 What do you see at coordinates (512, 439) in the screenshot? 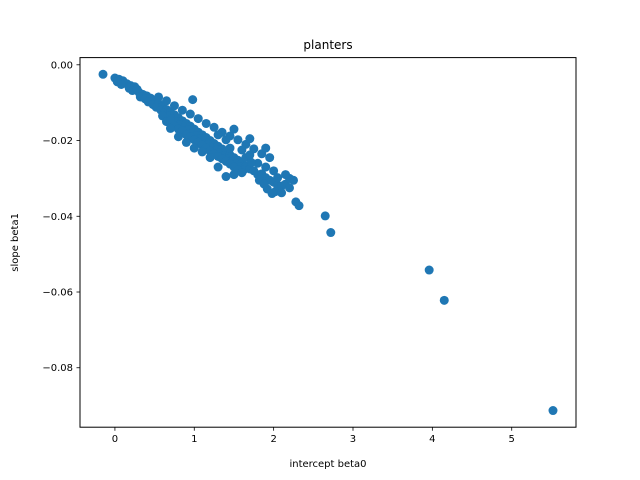
I see `x-tick-label: 5` at bounding box center [512, 439].